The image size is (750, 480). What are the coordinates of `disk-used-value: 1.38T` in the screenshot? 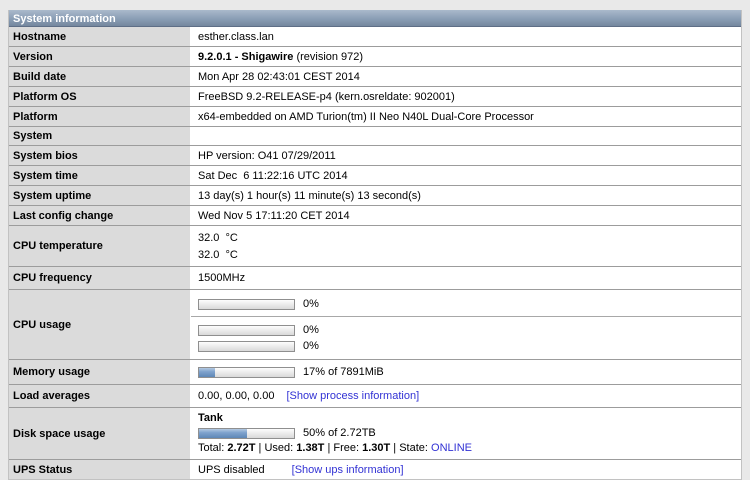 It's located at (310, 448).